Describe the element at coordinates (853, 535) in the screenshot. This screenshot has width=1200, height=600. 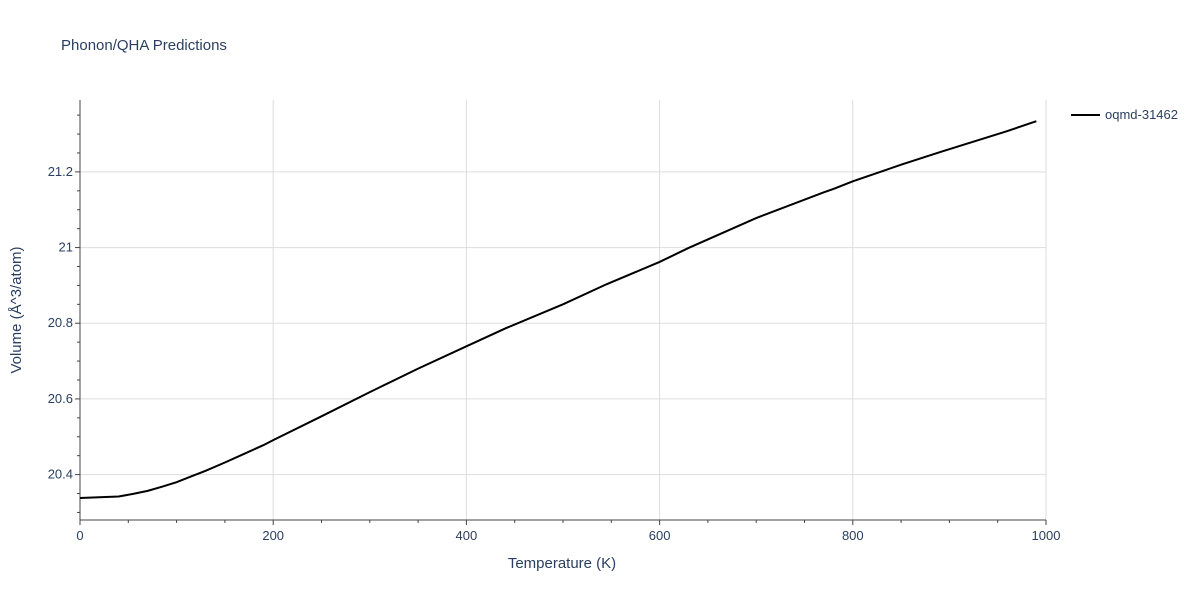
I see `x-tick-label: 800` at that location.